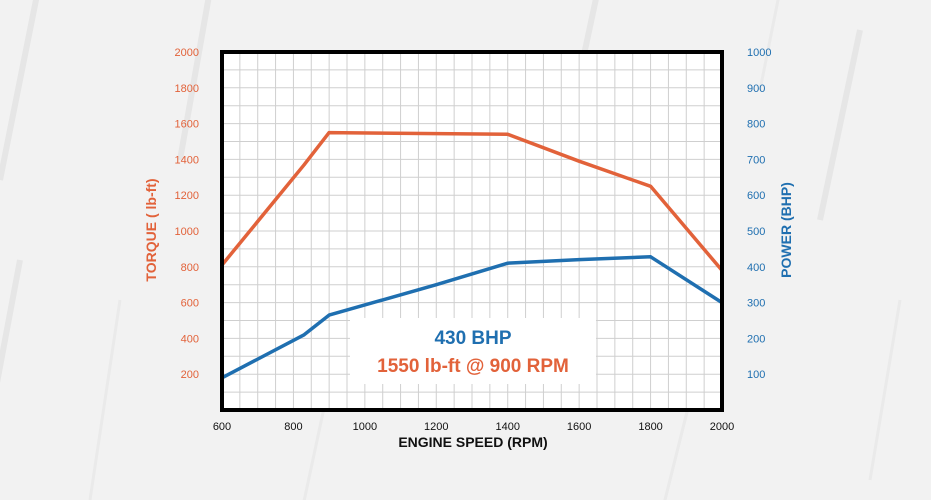 The height and width of the screenshot is (500, 931). What do you see at coordinates (722, 427) in the screenshot?
I see `x-tick-label: 2000` at bounding box center [722, 427].